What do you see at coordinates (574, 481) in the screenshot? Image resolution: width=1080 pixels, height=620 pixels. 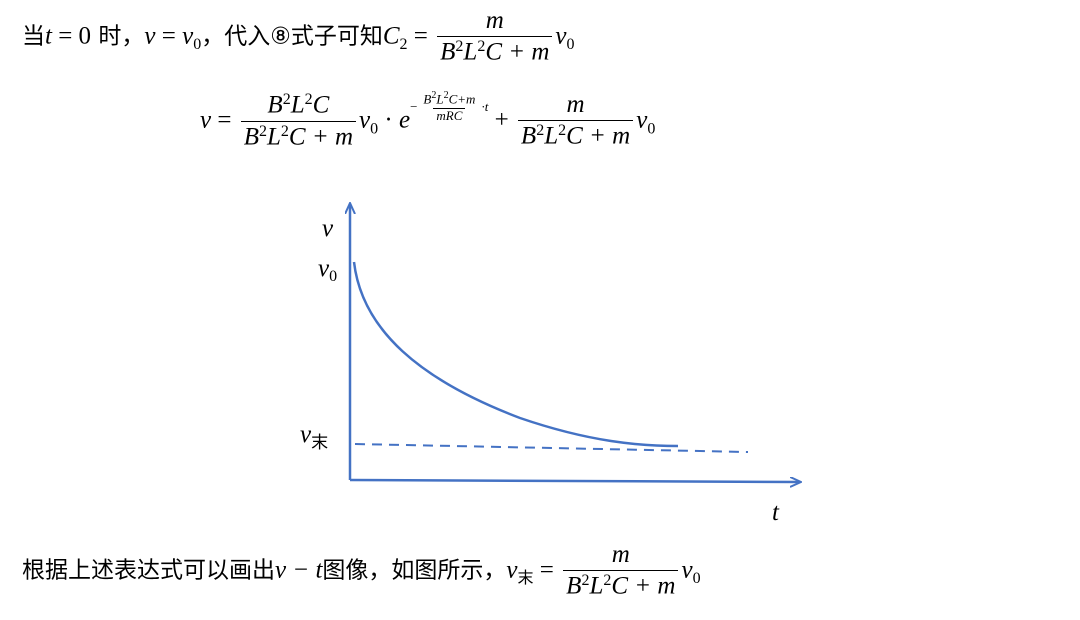 I see `x-axis` at bounding box center [574, 481].